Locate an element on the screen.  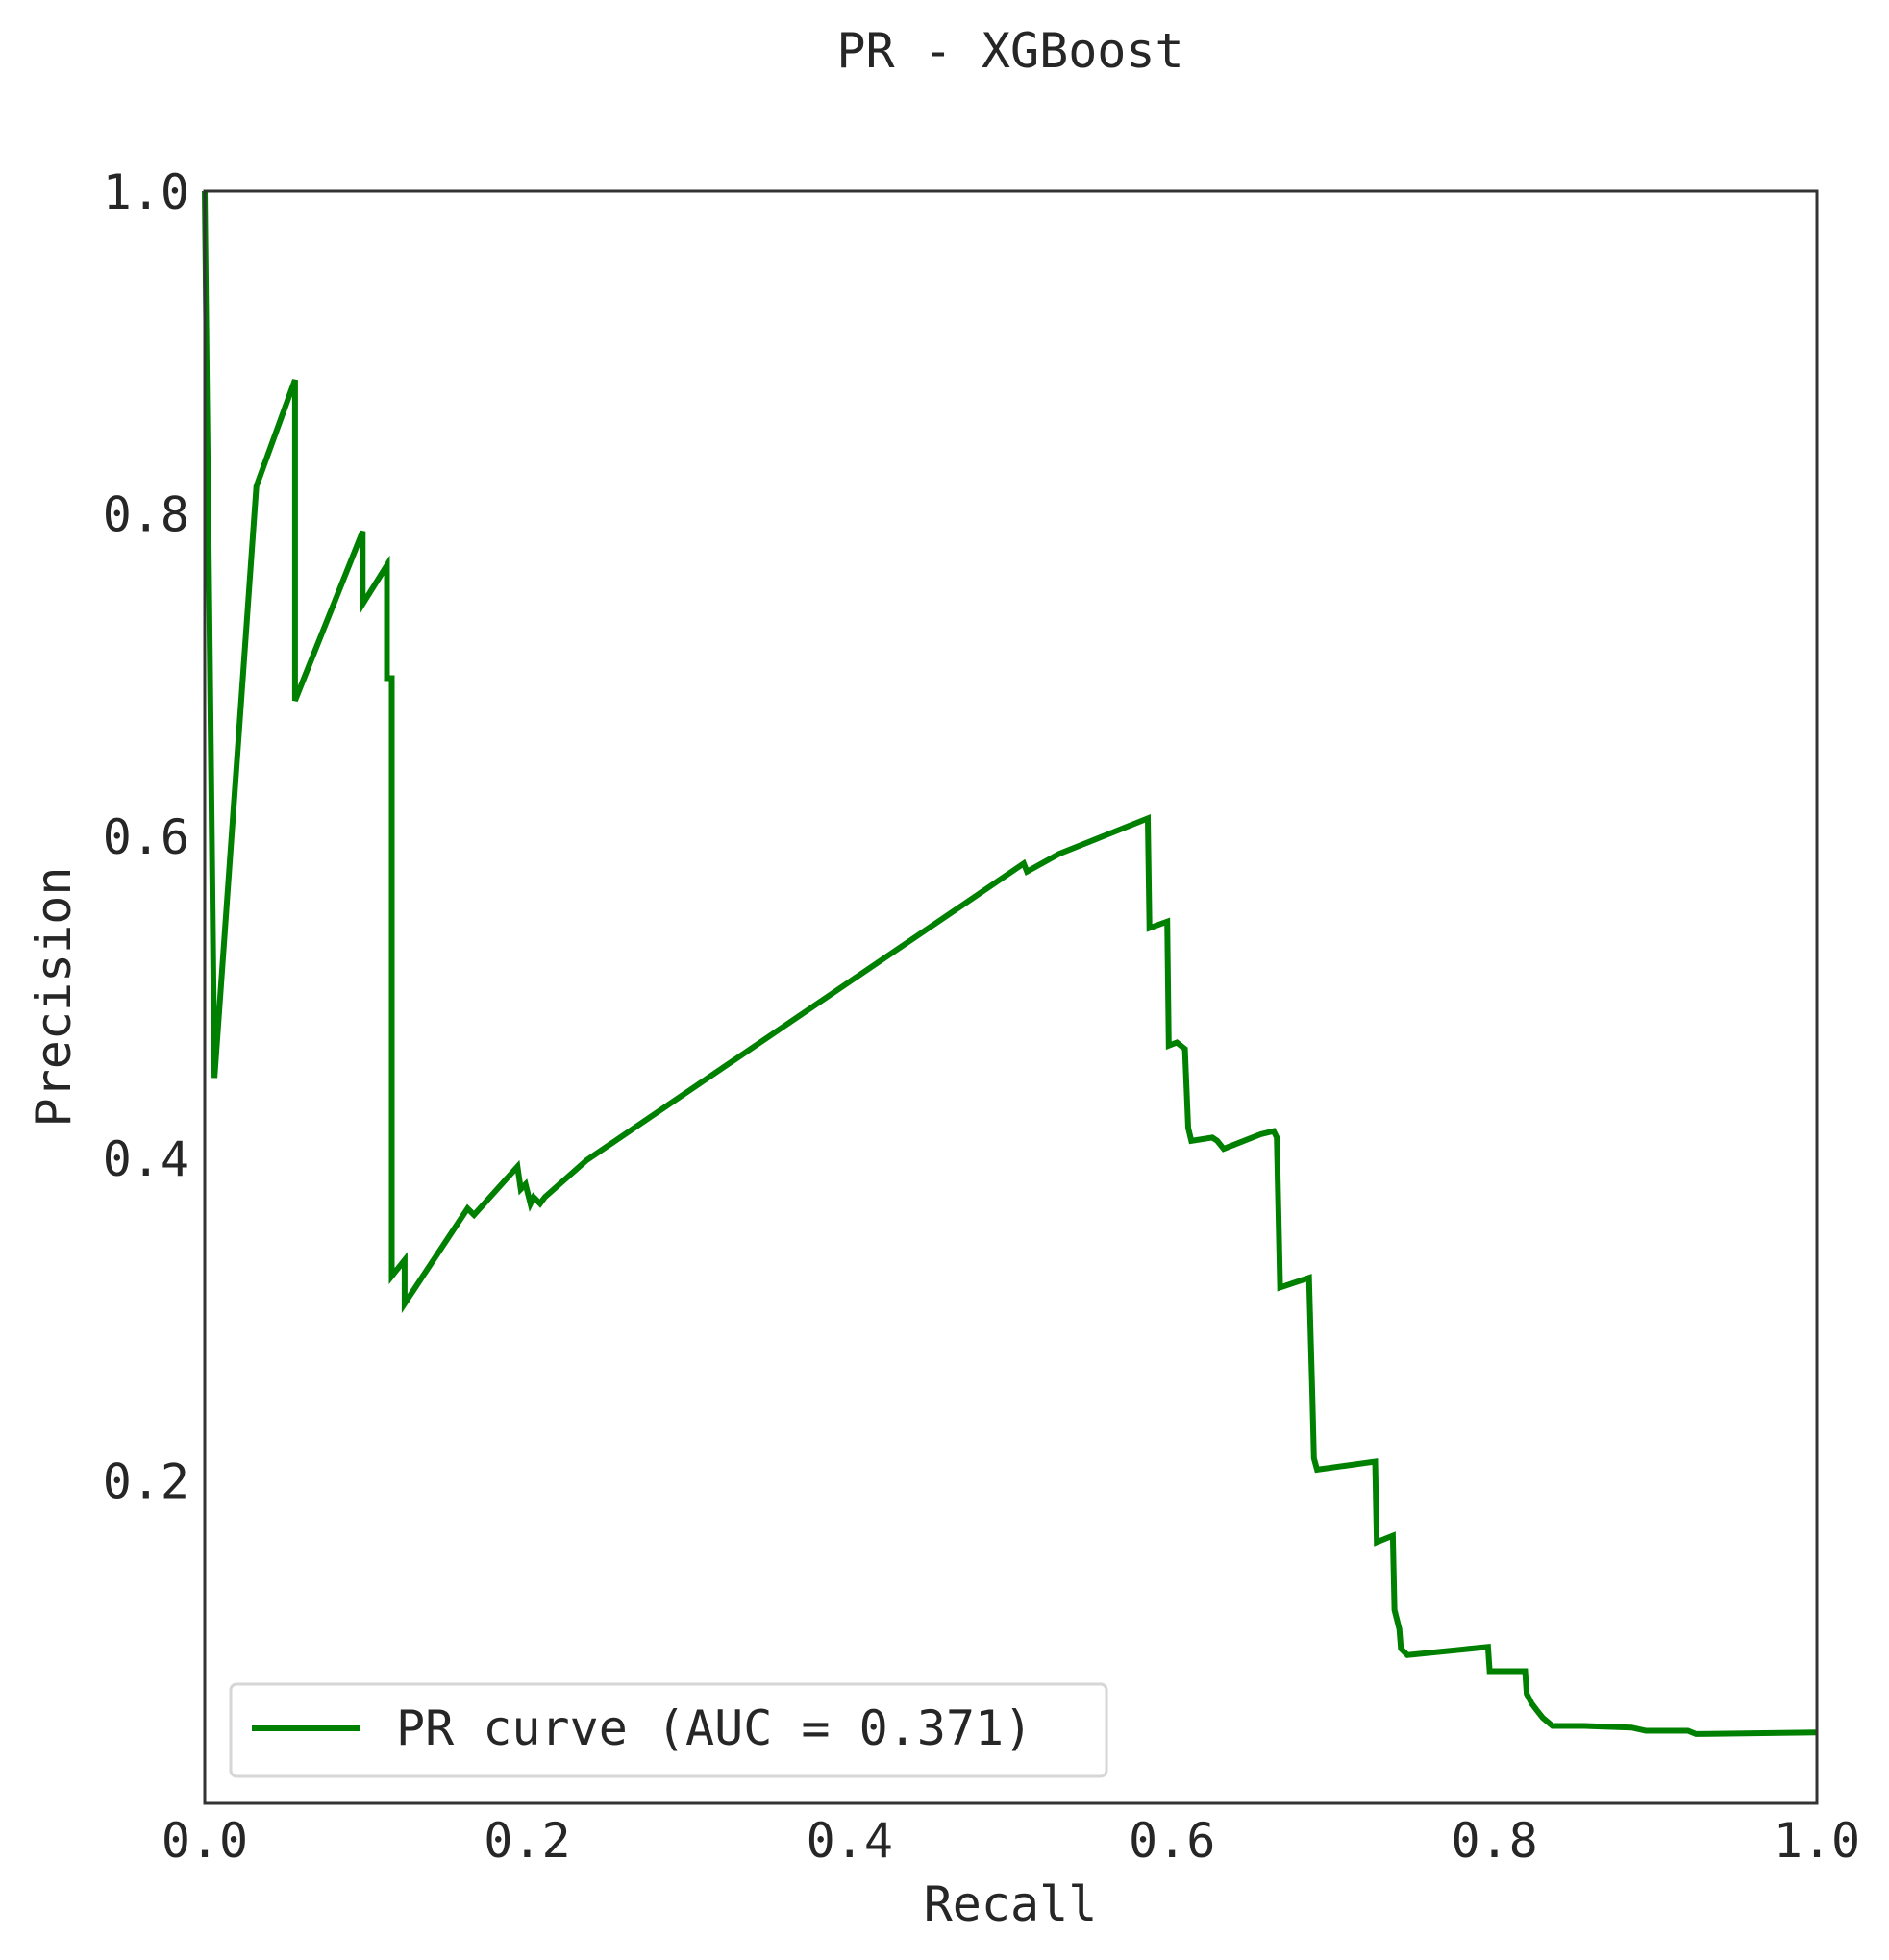
y-tick-label: 0.4 is located at coordinates (146, 1159).